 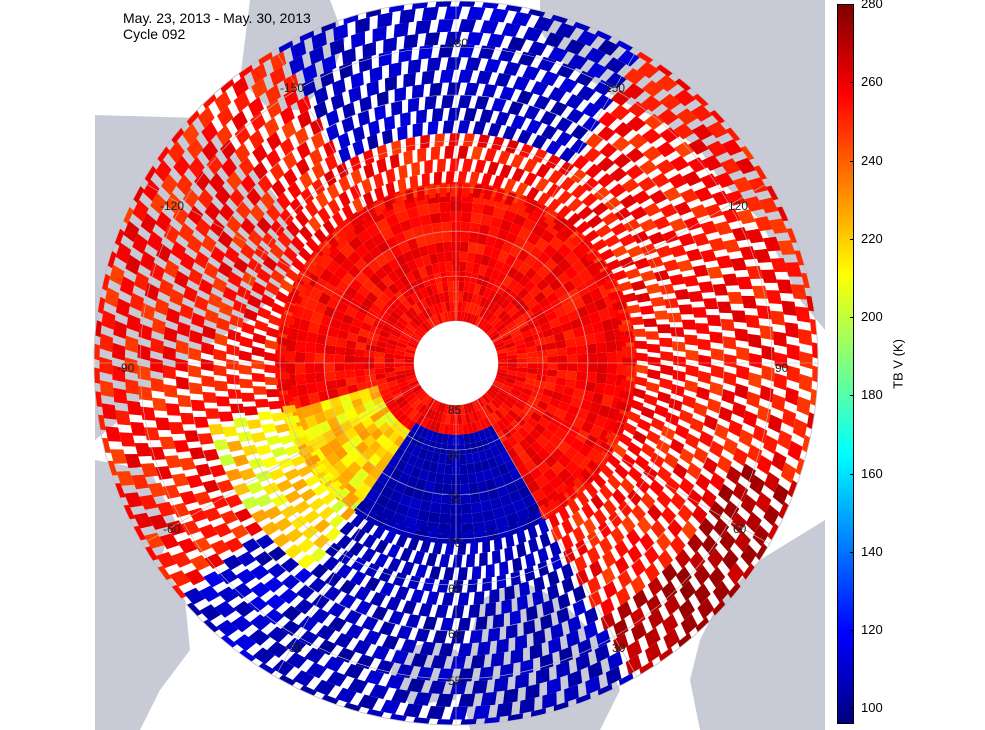 What do you see at coordinates (872, 473) in the screenshot?
I see `colorbar-tick-label: 160` at bounding box center [872, 473].